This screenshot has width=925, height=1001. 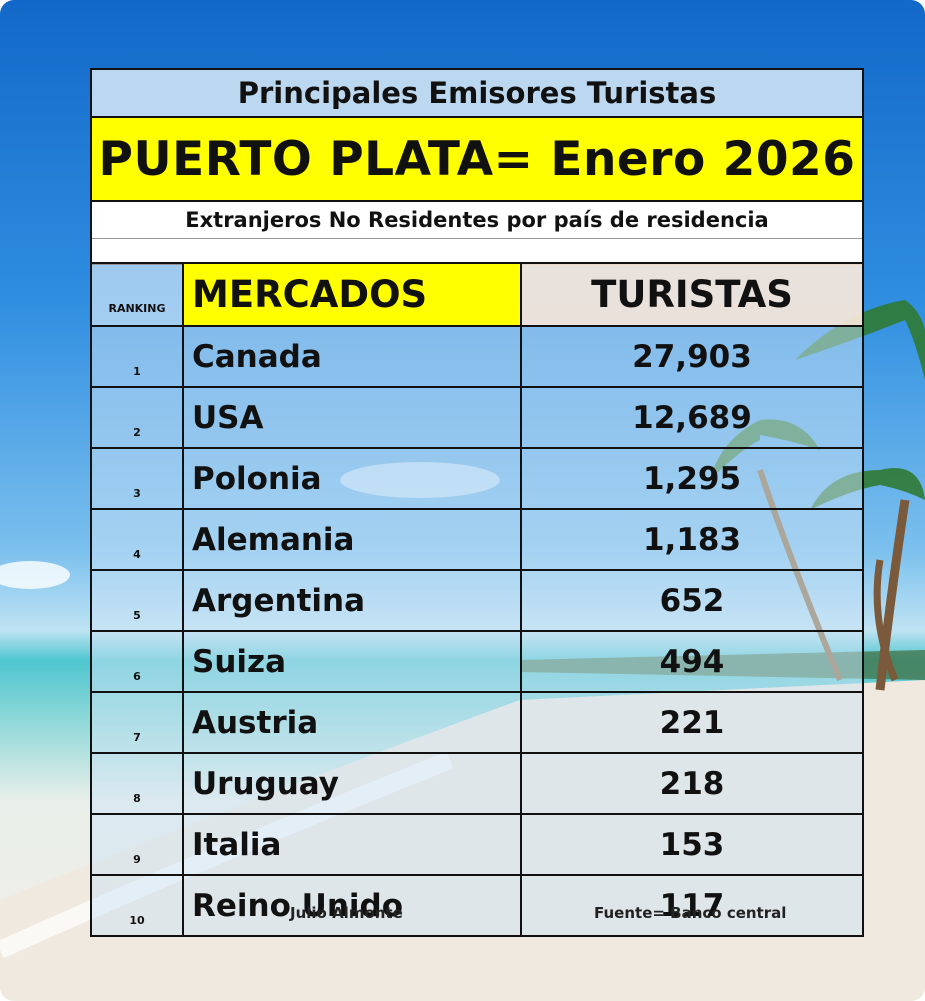 I want to click on table-header-row: RANKING MERCADOS TURISTAS, so click(x=477, y=294).